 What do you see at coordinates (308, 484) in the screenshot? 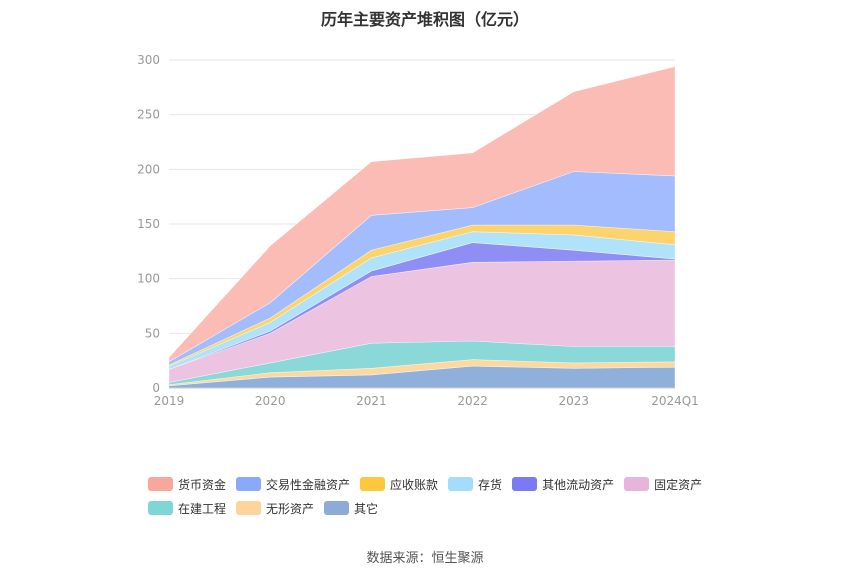
I see `legend-label: 交易性金融资产` at bounding box center [308, 484].